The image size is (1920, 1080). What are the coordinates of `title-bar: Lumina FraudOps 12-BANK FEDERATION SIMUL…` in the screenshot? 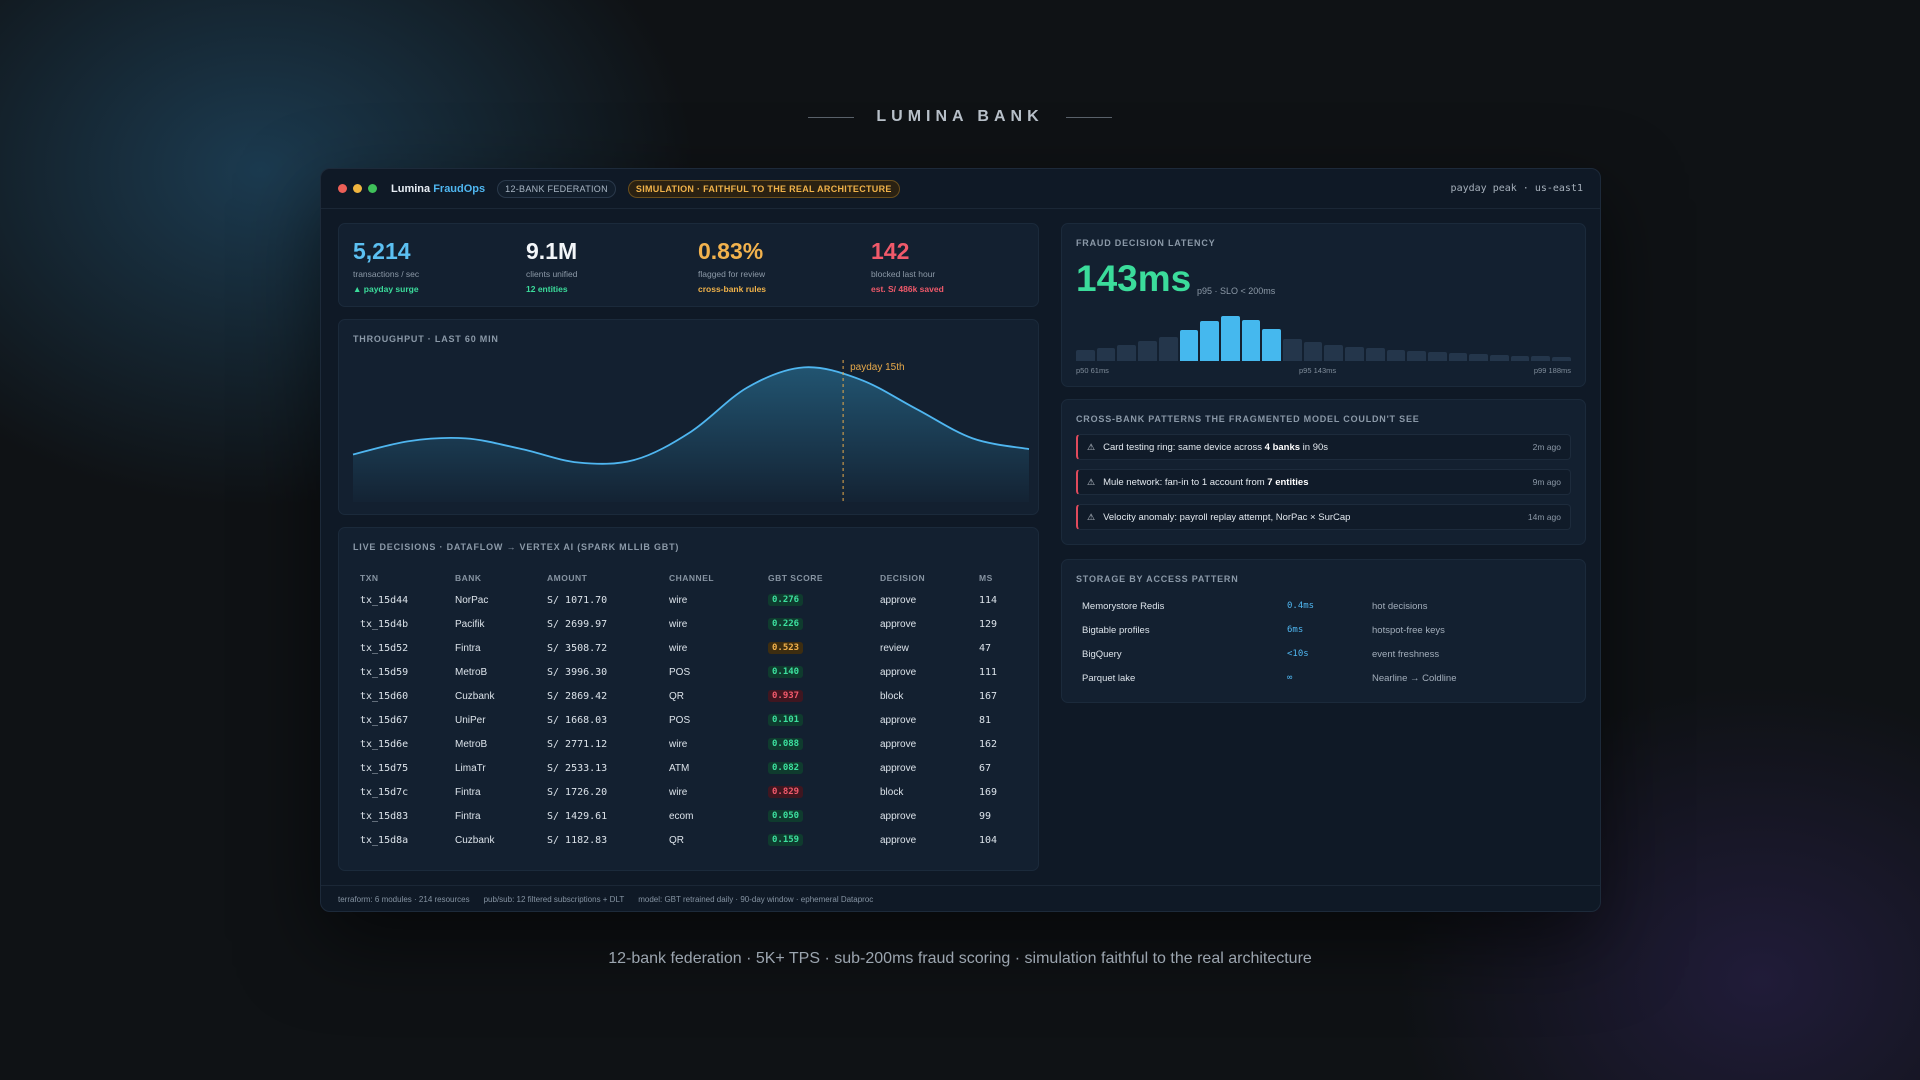 It's located at (960, 189).